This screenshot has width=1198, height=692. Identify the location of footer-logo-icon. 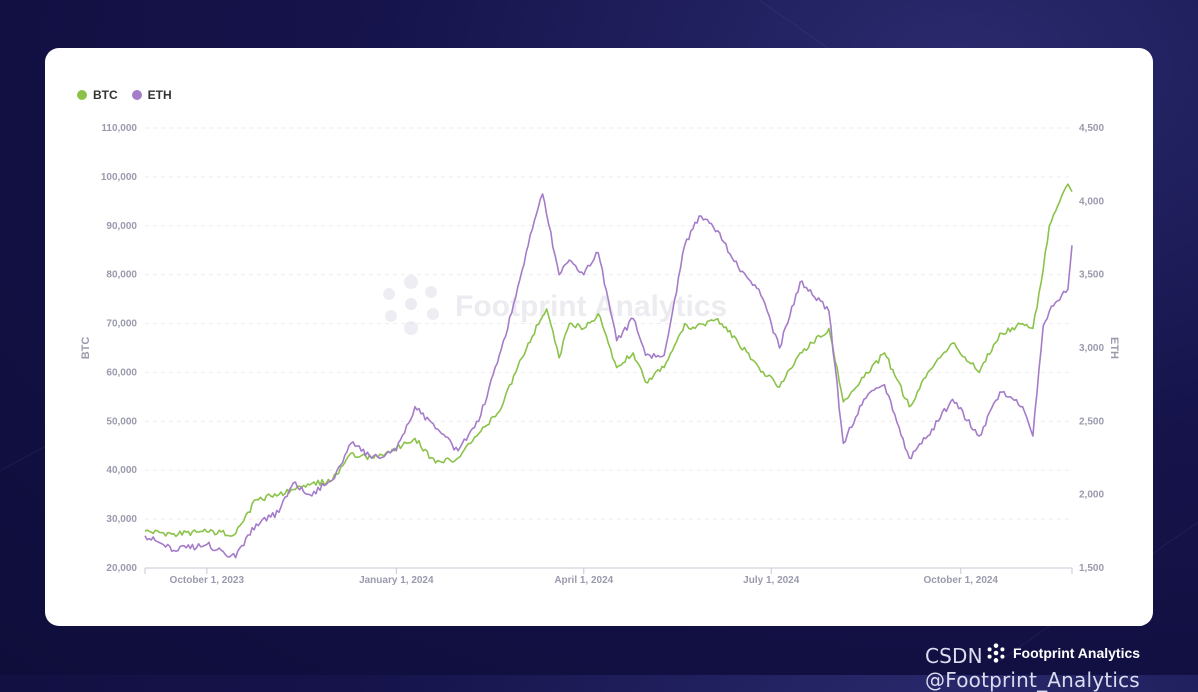
(996, 653).